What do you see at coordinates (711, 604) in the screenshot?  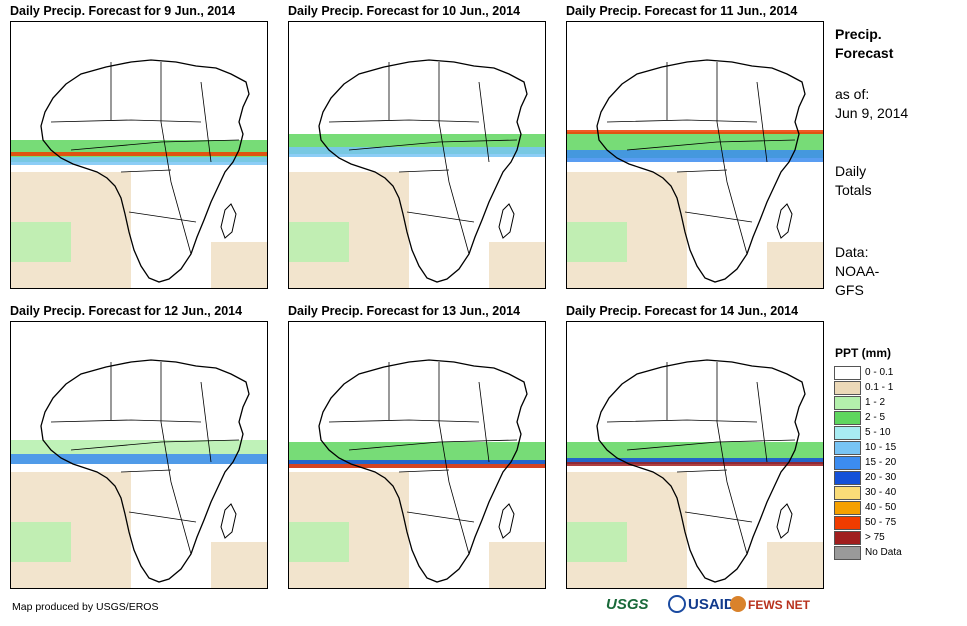 I see `usaid-logo: USAID` at bounding box center [711, 604].